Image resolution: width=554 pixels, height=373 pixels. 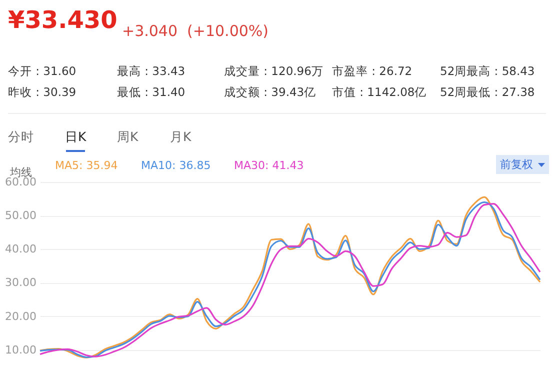 I want to click on text: 日K, so click(x=75, y=137).